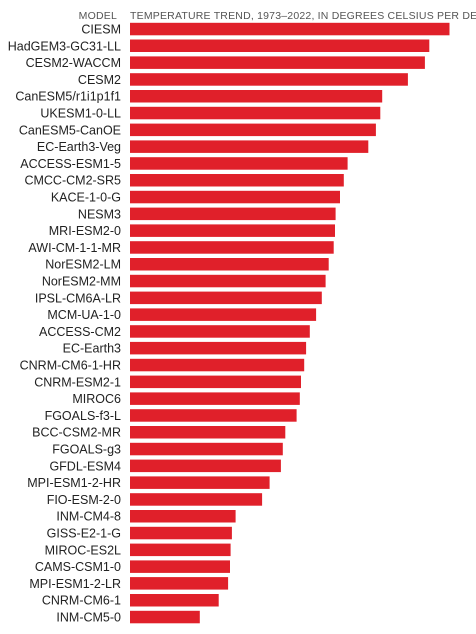 The width and height of the screenshot is (476, 634). I want to click on category-label: ACCESS-CM2, so click(80, 332).